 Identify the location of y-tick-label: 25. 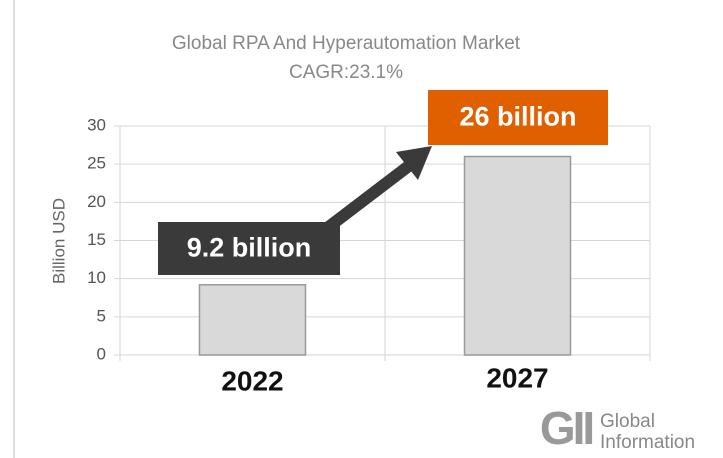
(96, 163).